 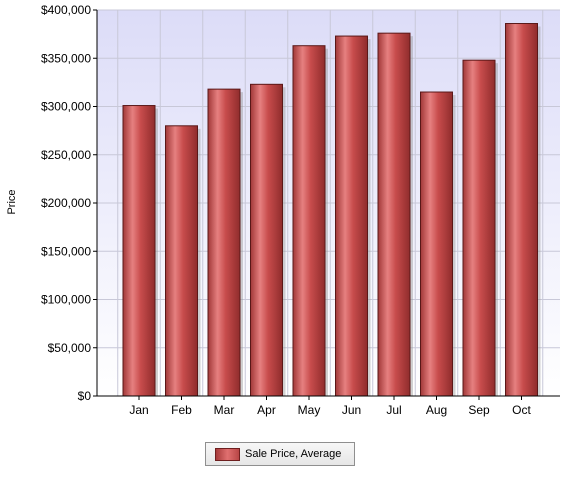 What do you see at coordinates (479, 228) in the screenshot?
I see `bar-sep` at bounding box center [479, 228].